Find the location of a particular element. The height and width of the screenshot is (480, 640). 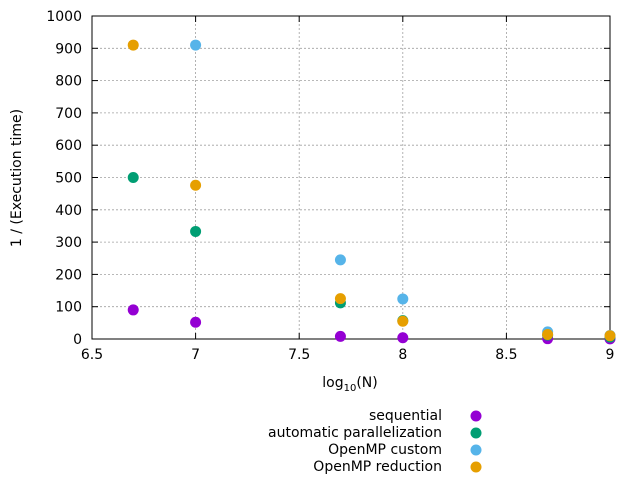

legend-label-automatic-parallelization: automatic parallelization is located at coordinates (355, 433).